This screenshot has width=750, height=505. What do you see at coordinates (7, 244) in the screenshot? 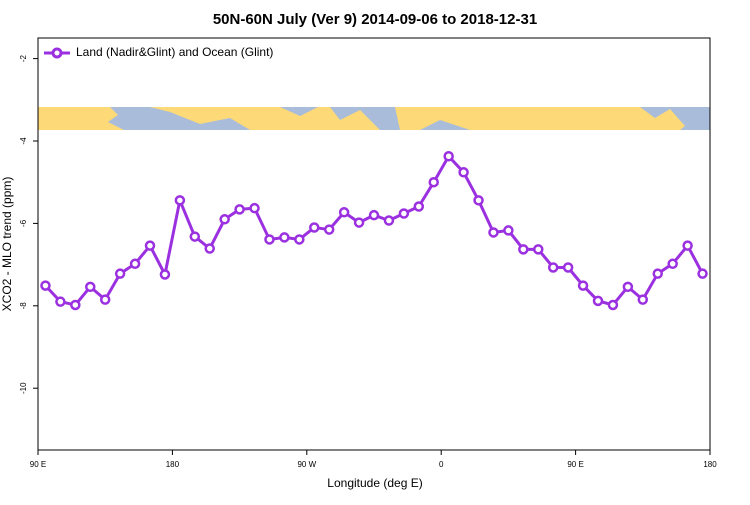
I see `y-axis-label: XCO2 - MLO trend (ppm)` at bounding box center [7, 244].